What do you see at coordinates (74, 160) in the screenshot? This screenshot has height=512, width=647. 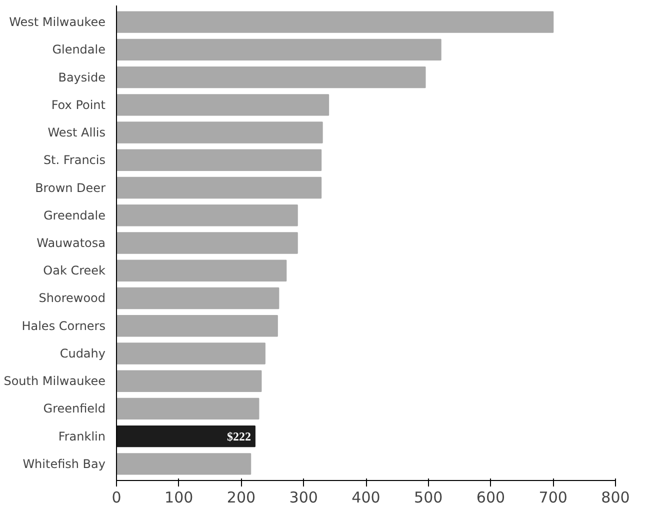 I see `y-tick-label: St. Francis` at bounding box center [74, 160].